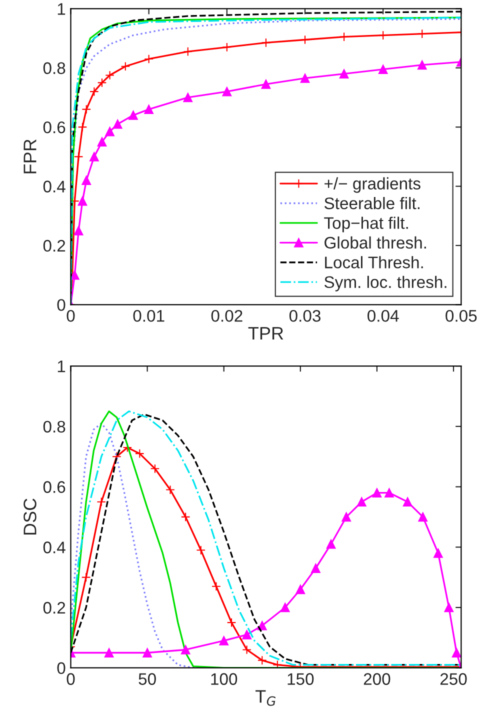  Describe the element at coordinates (383, 316) in the screenshot. I see `x-tick-label: 0.04` at that location.